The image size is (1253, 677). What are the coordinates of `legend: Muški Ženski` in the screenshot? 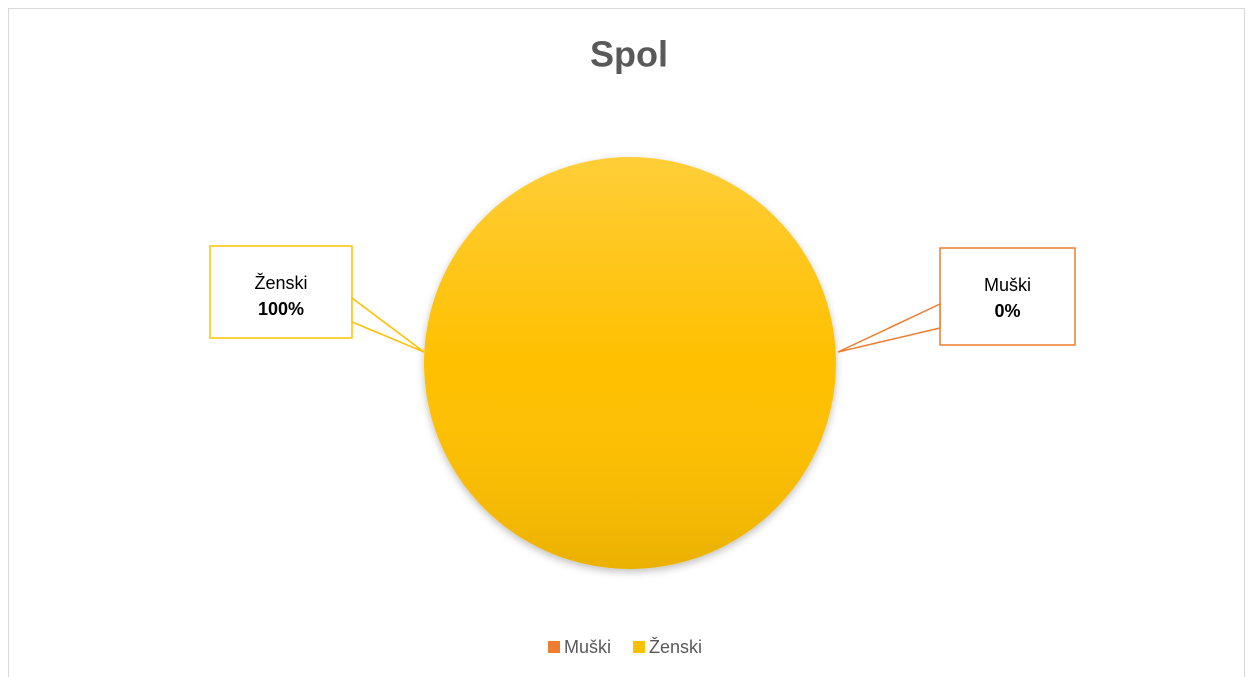 It's located at (625, 647).